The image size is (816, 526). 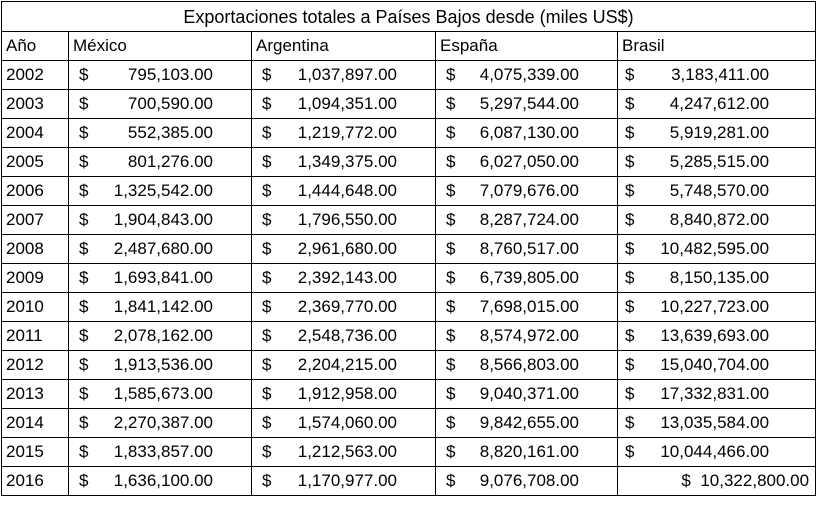 I want to click on espana-value-cell: $9,040,371.00, so click(x=526, y=394).